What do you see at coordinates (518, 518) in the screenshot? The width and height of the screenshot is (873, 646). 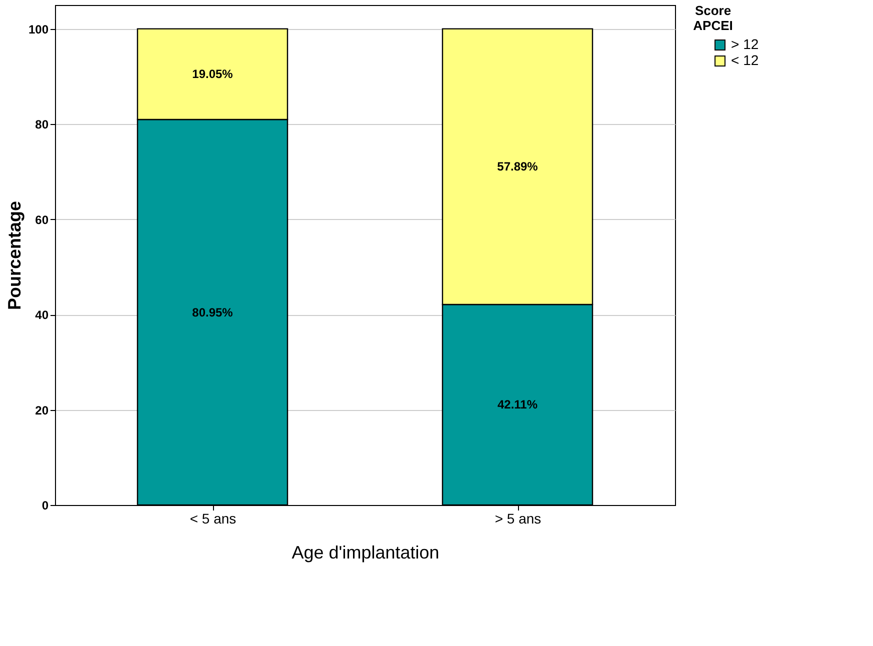 I see `x-tick-label: > 5 ans` at bounding box center [518, 518].